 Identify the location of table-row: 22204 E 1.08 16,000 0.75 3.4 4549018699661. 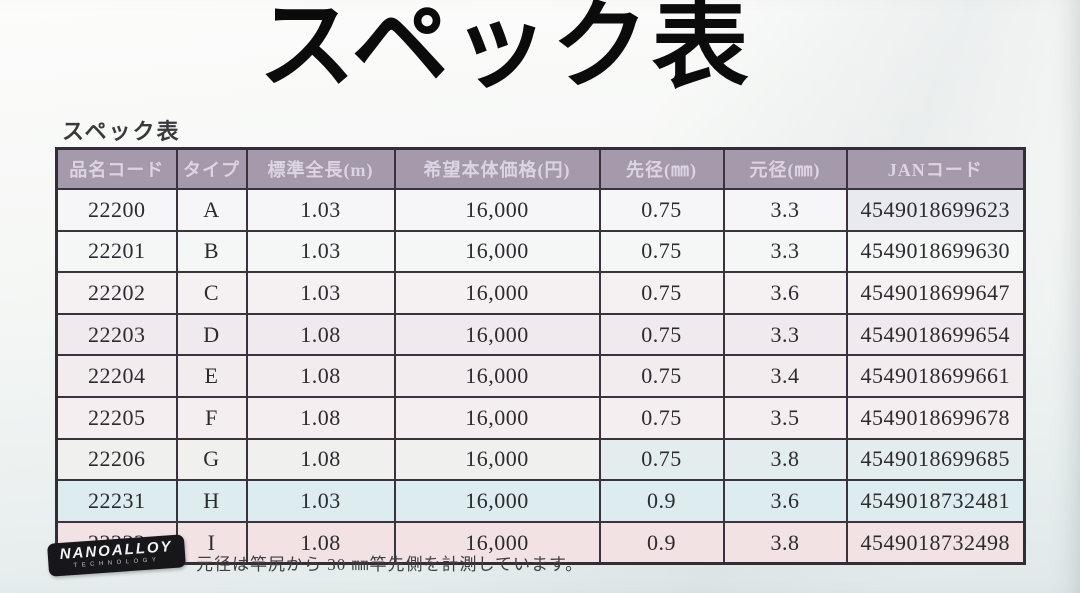
(540, 376).